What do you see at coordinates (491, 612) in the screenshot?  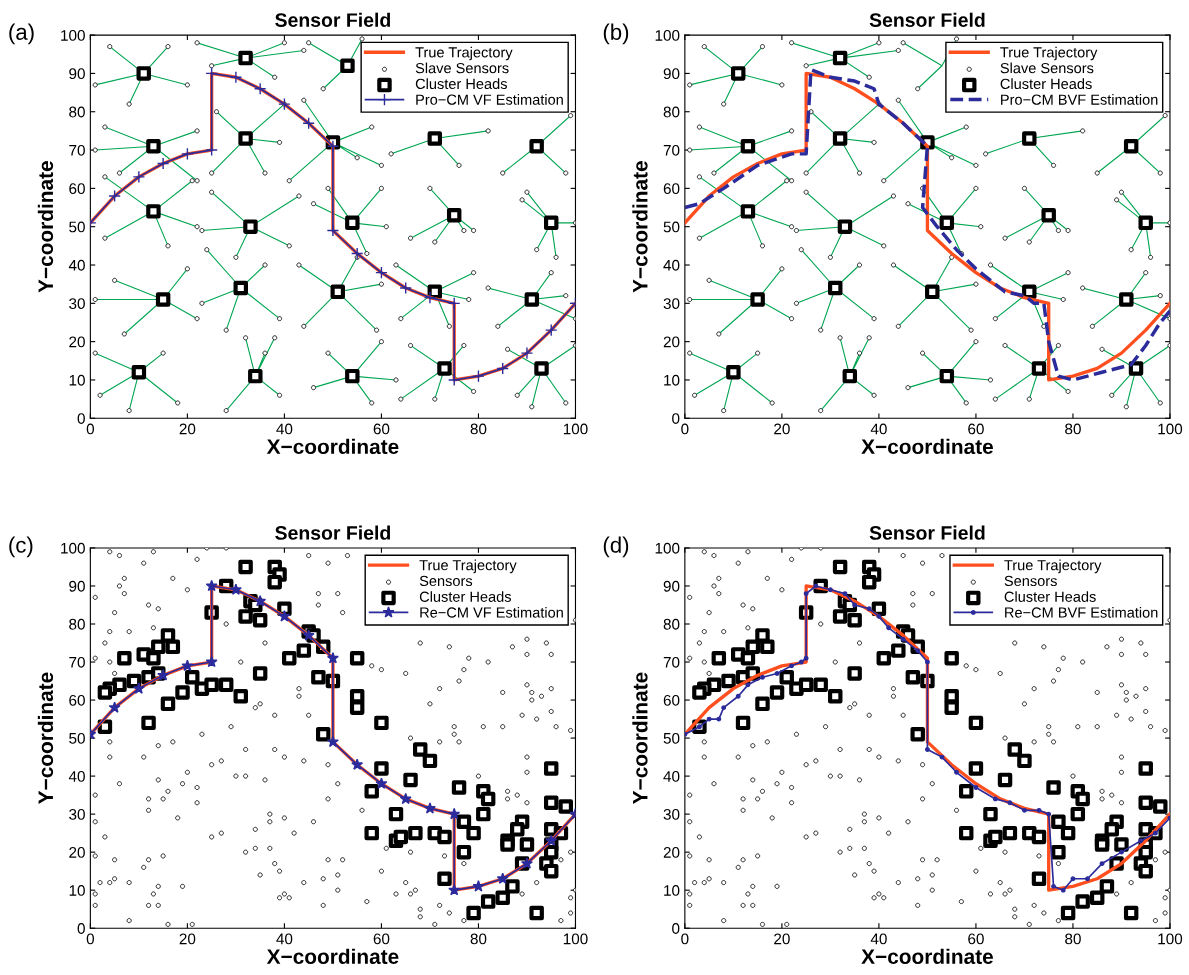 I see `legend-label: Re−CM VF Estimation` at bounding box center [491, 612].